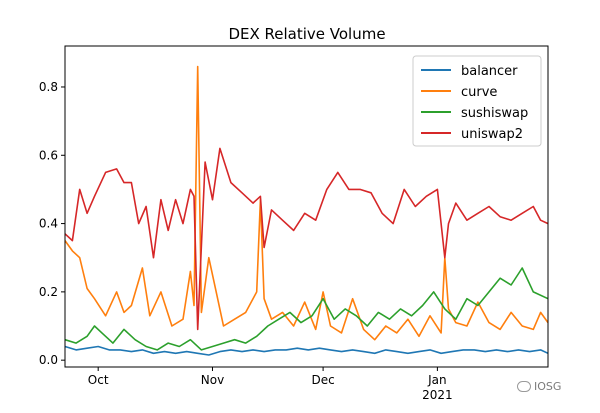 The height and width of the screenshot is (413, 600). What do you see at coordinates (494, 113) in the screenshot?
I see `legend-label: sushiswap` at bounding box center [494, 113].